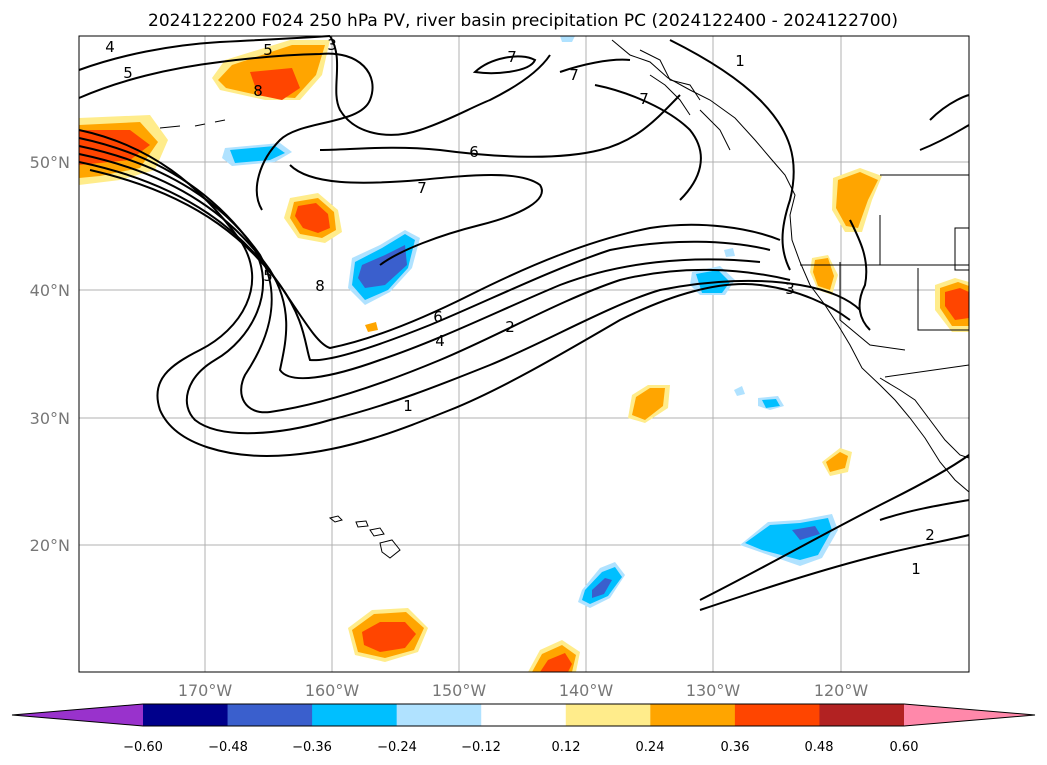 This screenshot has width=1047, height=765. Describe the element at coordinates (595, 65) in the screenshot. I see `pv-contour-7-top` at that location.